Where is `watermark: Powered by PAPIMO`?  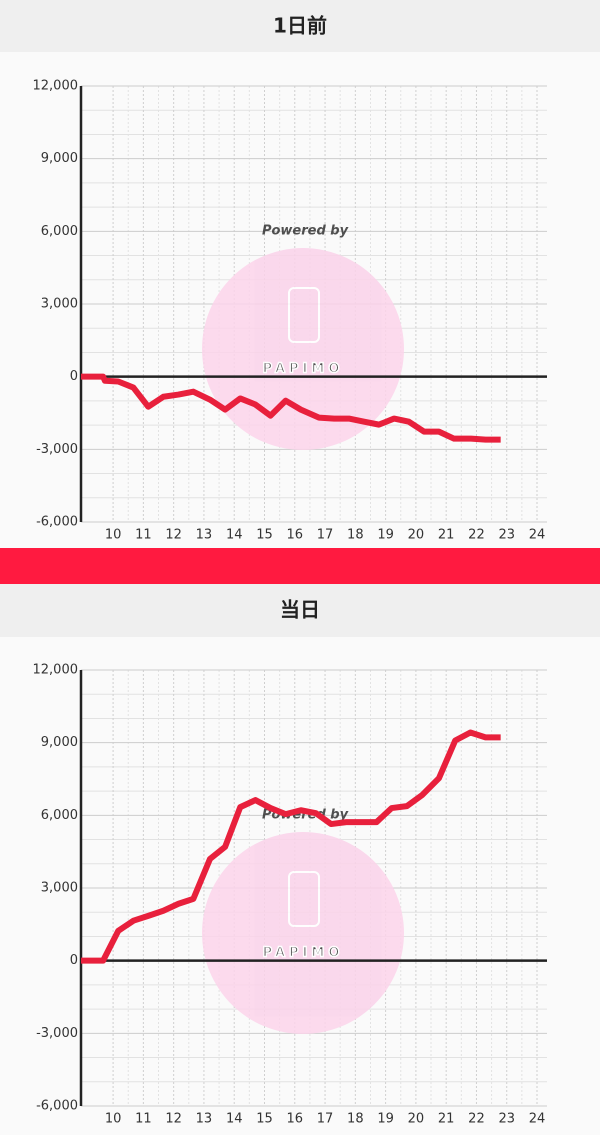 watermark: Powered by PAPIMO is located at coordinates (303, 337).